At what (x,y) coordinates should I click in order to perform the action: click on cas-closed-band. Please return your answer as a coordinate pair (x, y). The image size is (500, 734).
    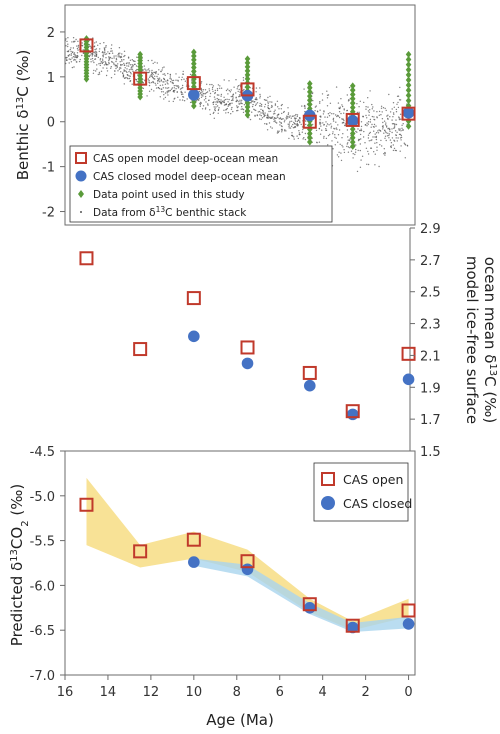
    Looking at the image, I should click on (301, 595).